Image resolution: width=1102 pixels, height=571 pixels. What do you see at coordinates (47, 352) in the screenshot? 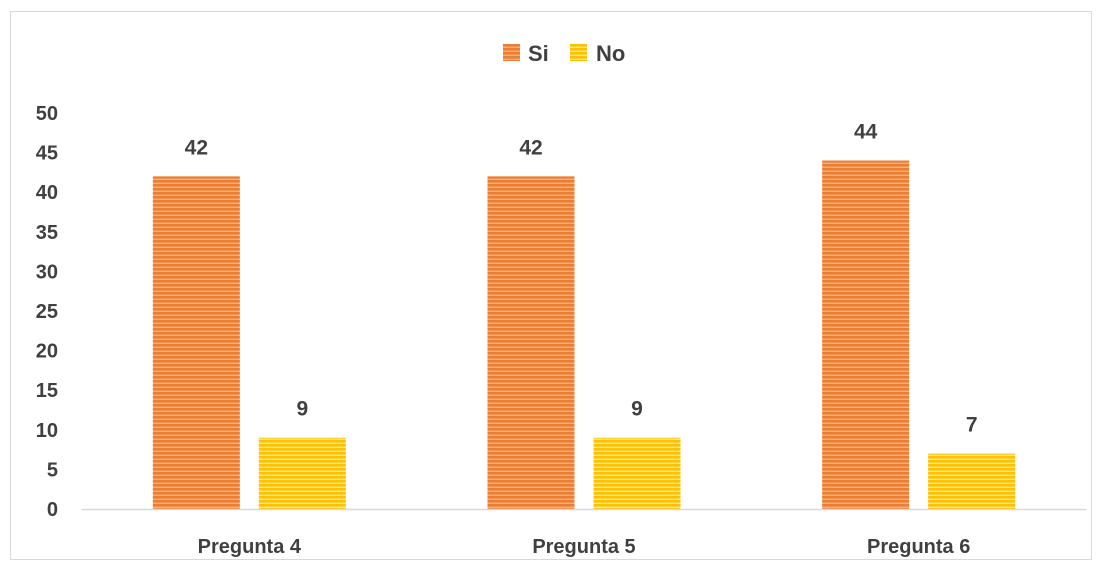
I see `y-tick-label: 20` at bounding box center [47, 352].